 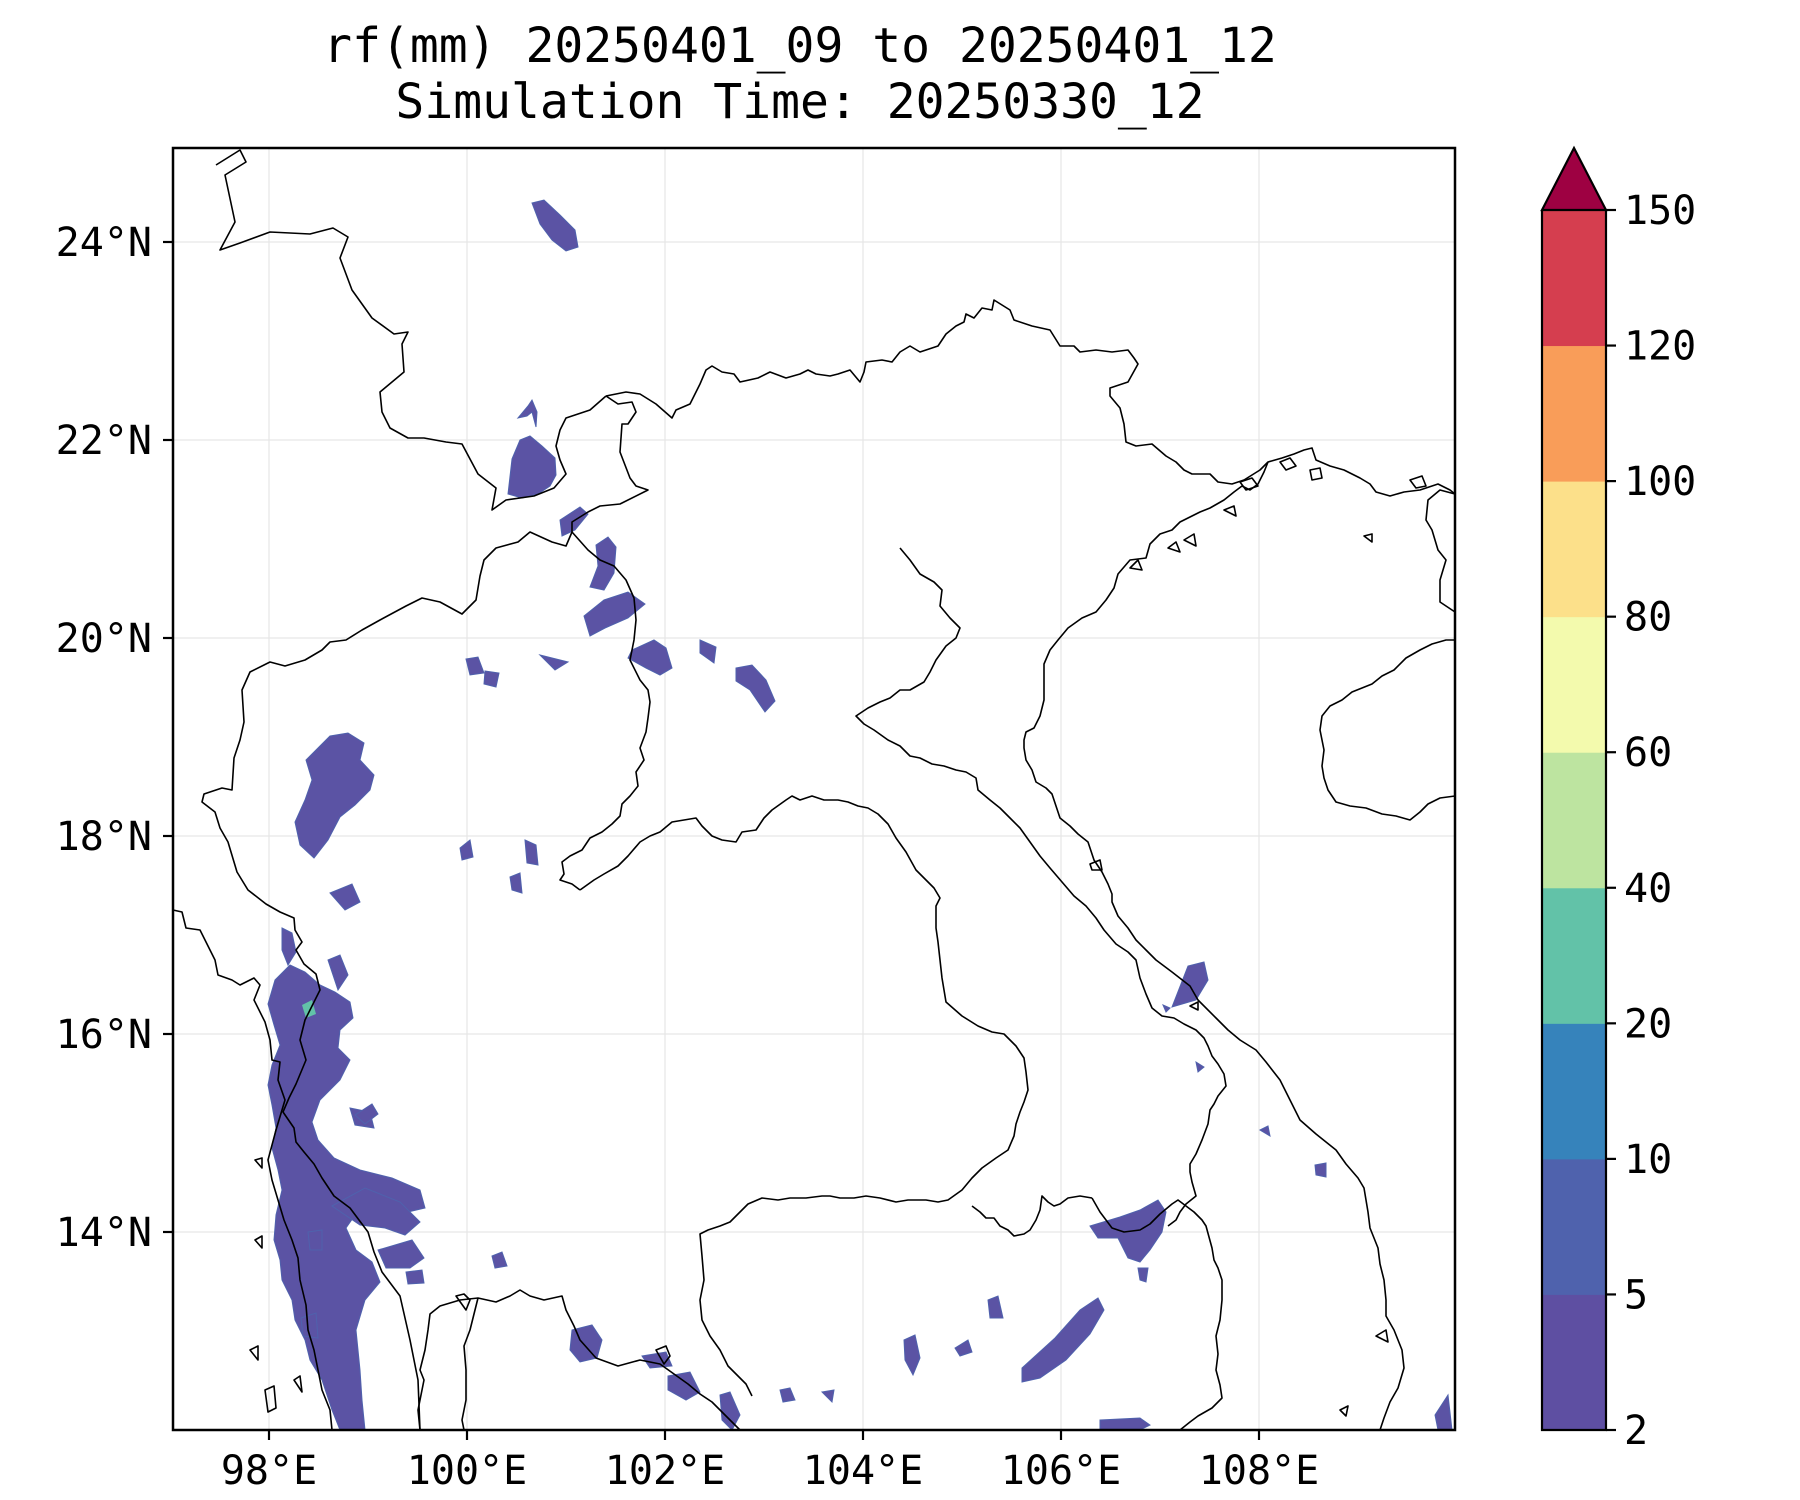 I want to click on lat-tick-label: 24°N, so click(x=104, y=243).